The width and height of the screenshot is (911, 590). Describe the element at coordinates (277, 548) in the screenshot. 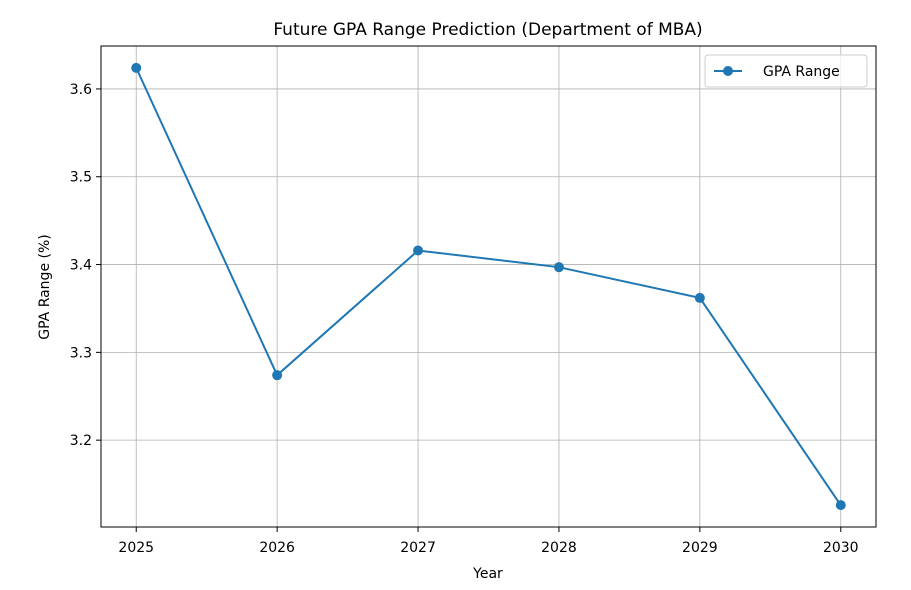

I see `x-tick-label: 2026` at that location.